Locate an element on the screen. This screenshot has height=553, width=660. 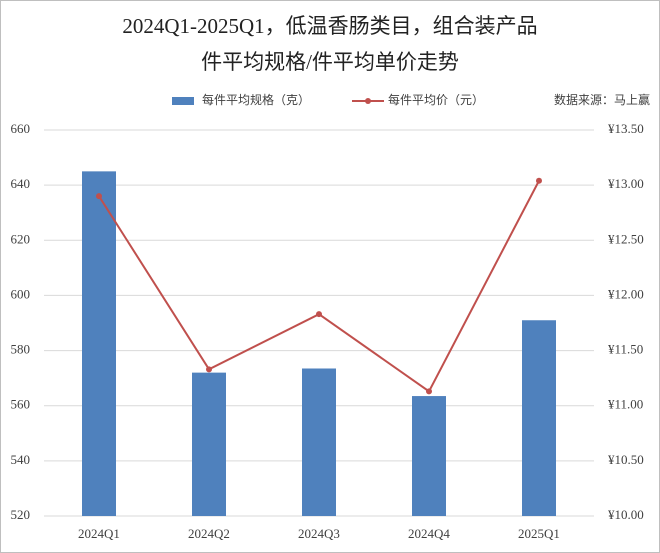
y2-tick-label: ¥11.00 is located at coordinates (625, 404).